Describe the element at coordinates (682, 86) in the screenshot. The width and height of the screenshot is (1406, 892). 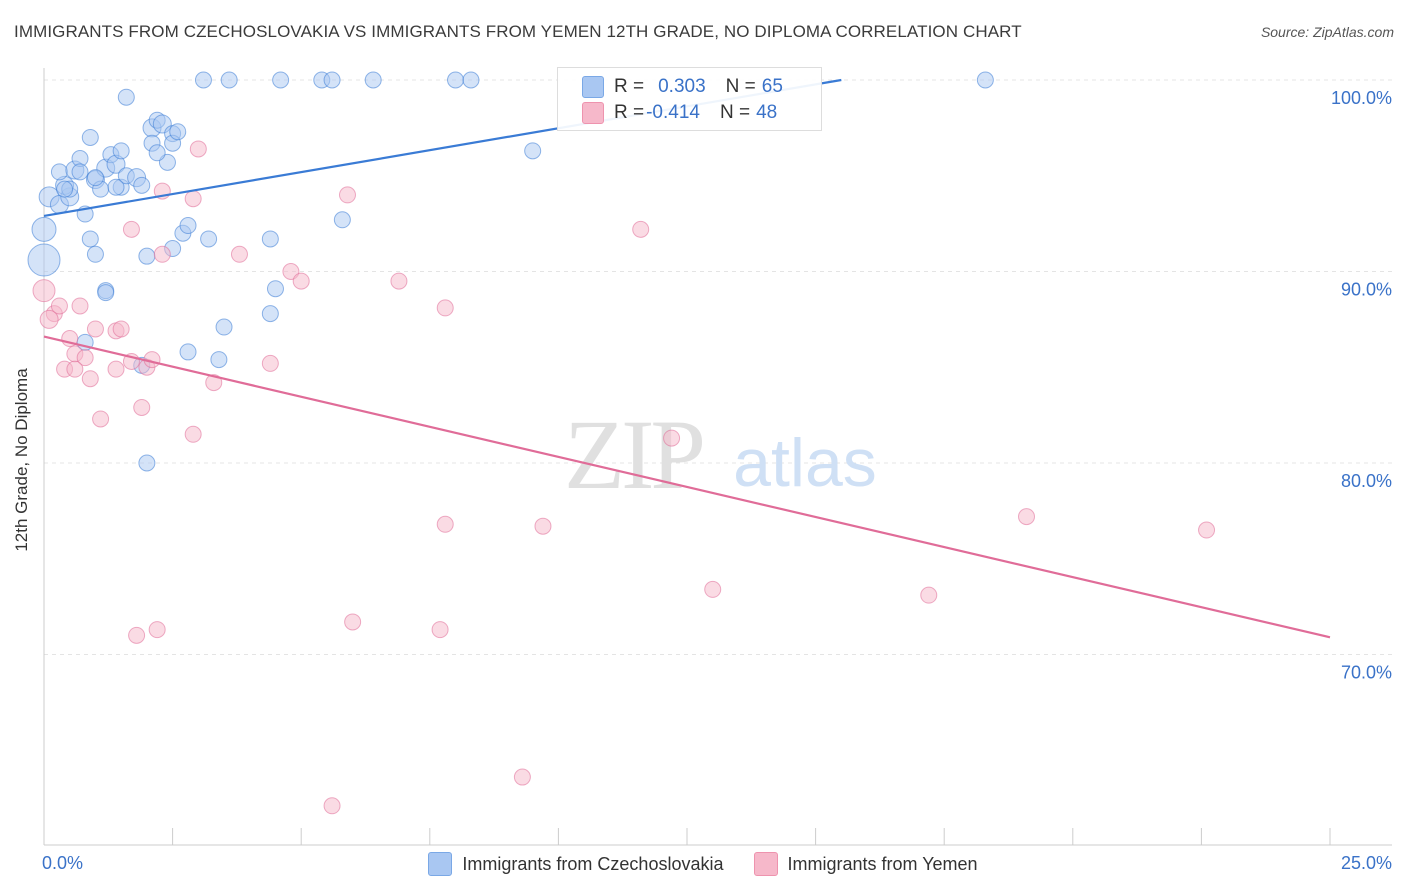
I see `legend-r-value: 0.303` at that location.